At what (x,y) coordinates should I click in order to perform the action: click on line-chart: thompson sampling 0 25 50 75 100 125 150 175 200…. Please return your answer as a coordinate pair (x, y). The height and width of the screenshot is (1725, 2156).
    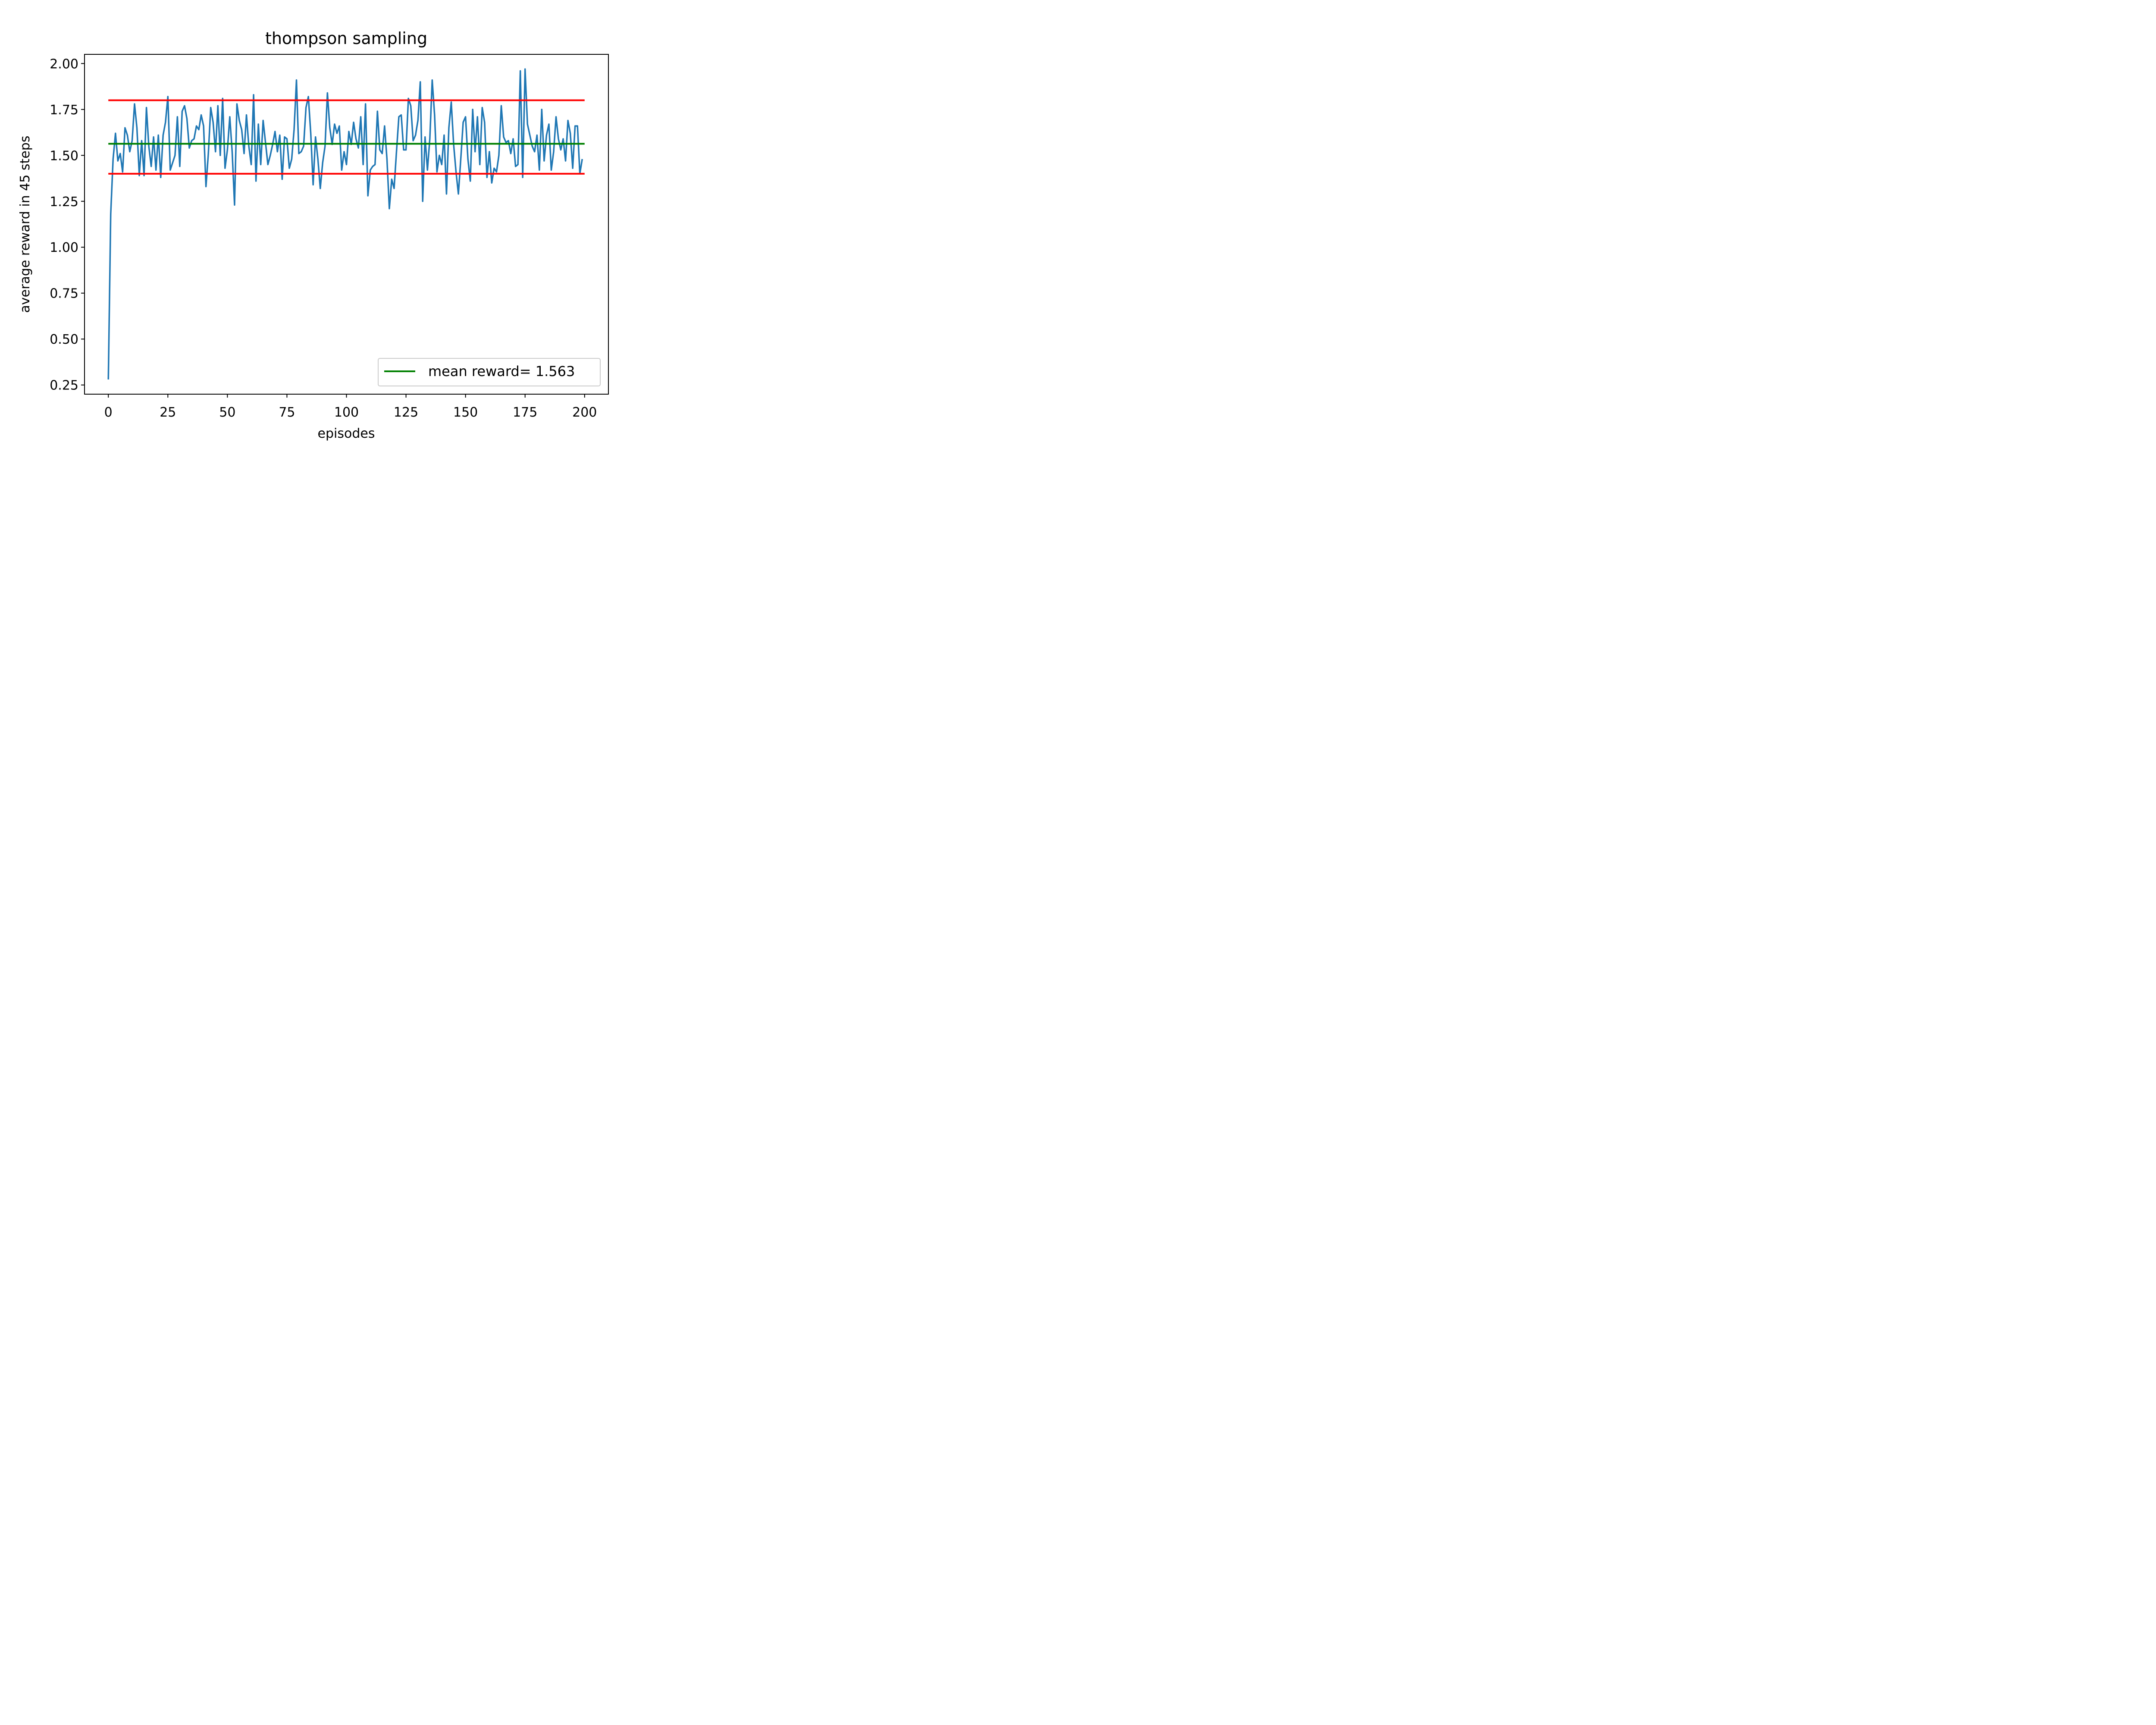
    Looking at the image, I should click on (333, 227).